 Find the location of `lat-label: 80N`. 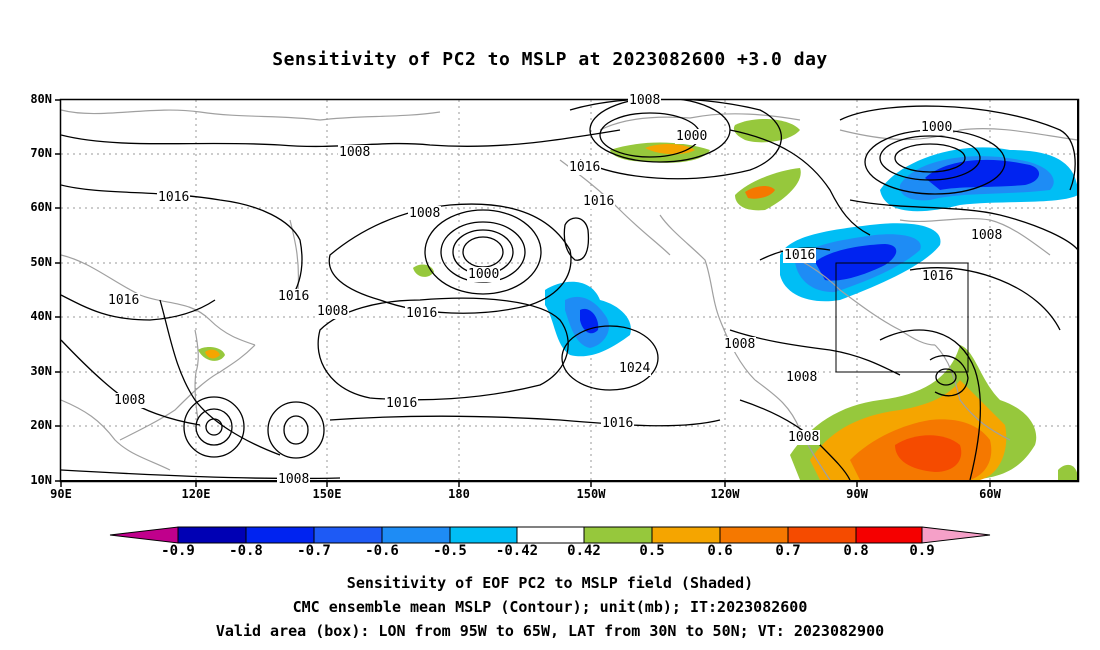

lat-label: 80N is located at coordinates (41, 99).